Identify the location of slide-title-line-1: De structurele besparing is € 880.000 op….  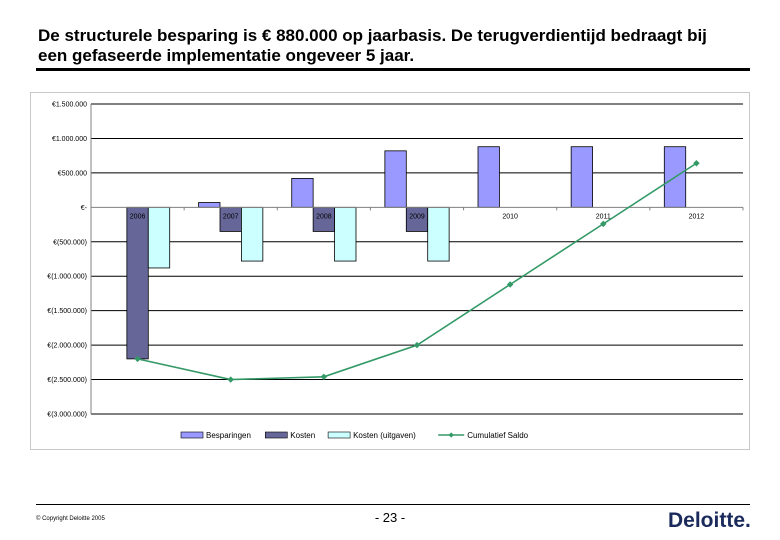
(372, 35).